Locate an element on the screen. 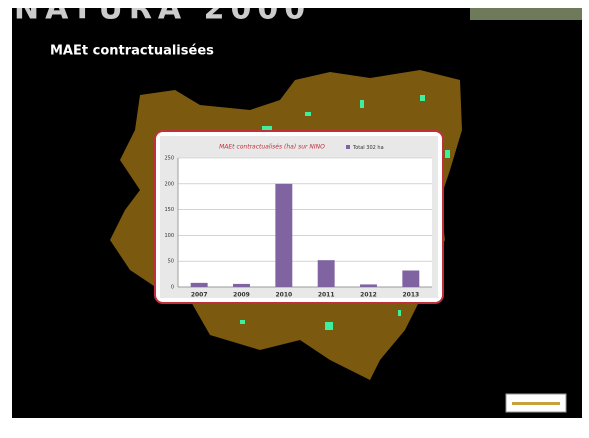  y-tick-label: 150 is located at coordinates (169, 210).